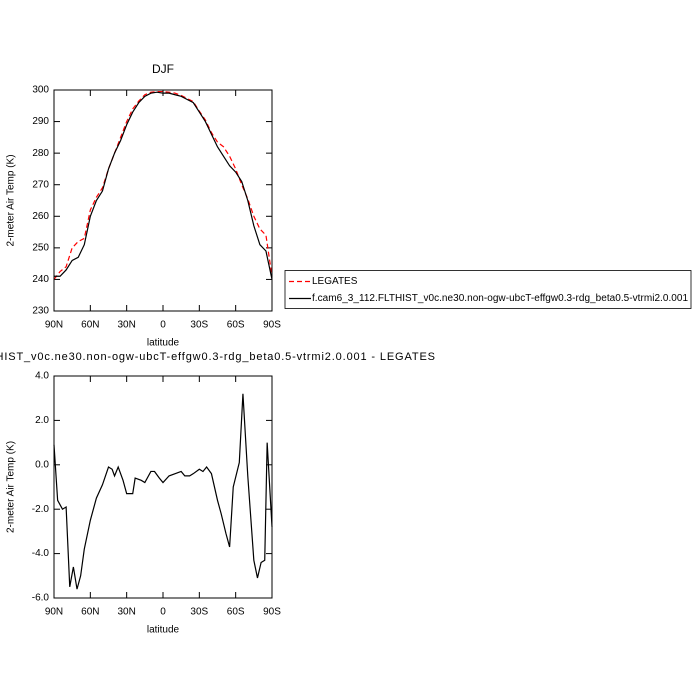 The height and width of the screenshot is (700, 700). Describe the element at coordinates (40, 216) in the screenshot. I see `y-tick-label: 260` at that location.